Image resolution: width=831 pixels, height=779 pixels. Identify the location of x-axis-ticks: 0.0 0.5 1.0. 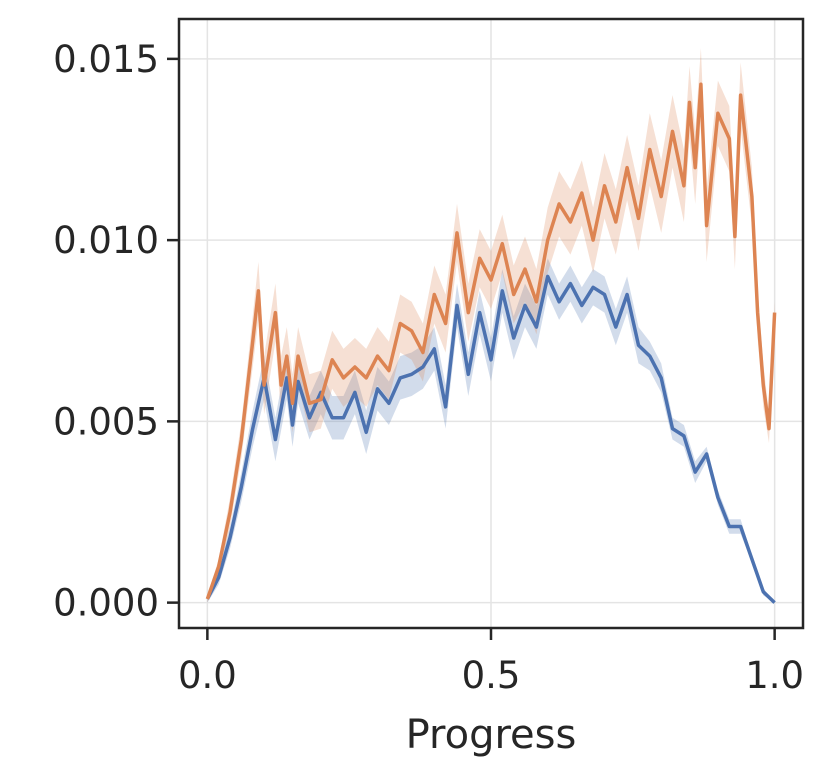
(491, 662).